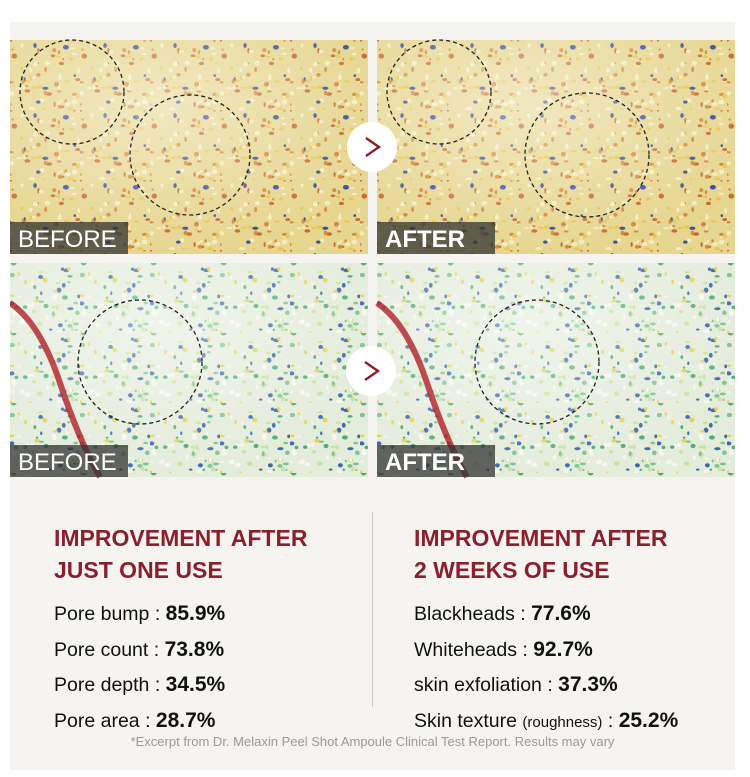  What do you see at coordinates (465, 649) in the screenshot?
I see `result-label: Whiteheads` at bounding box center [465, 649].